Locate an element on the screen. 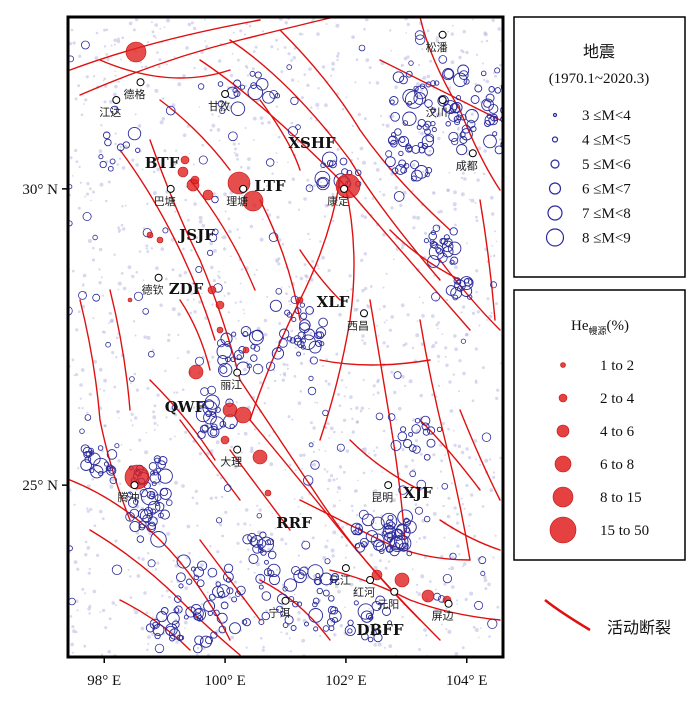 The width and height of the screenshot is (700, 701). city-label: 昆明 is located at coordinates (382, 497).